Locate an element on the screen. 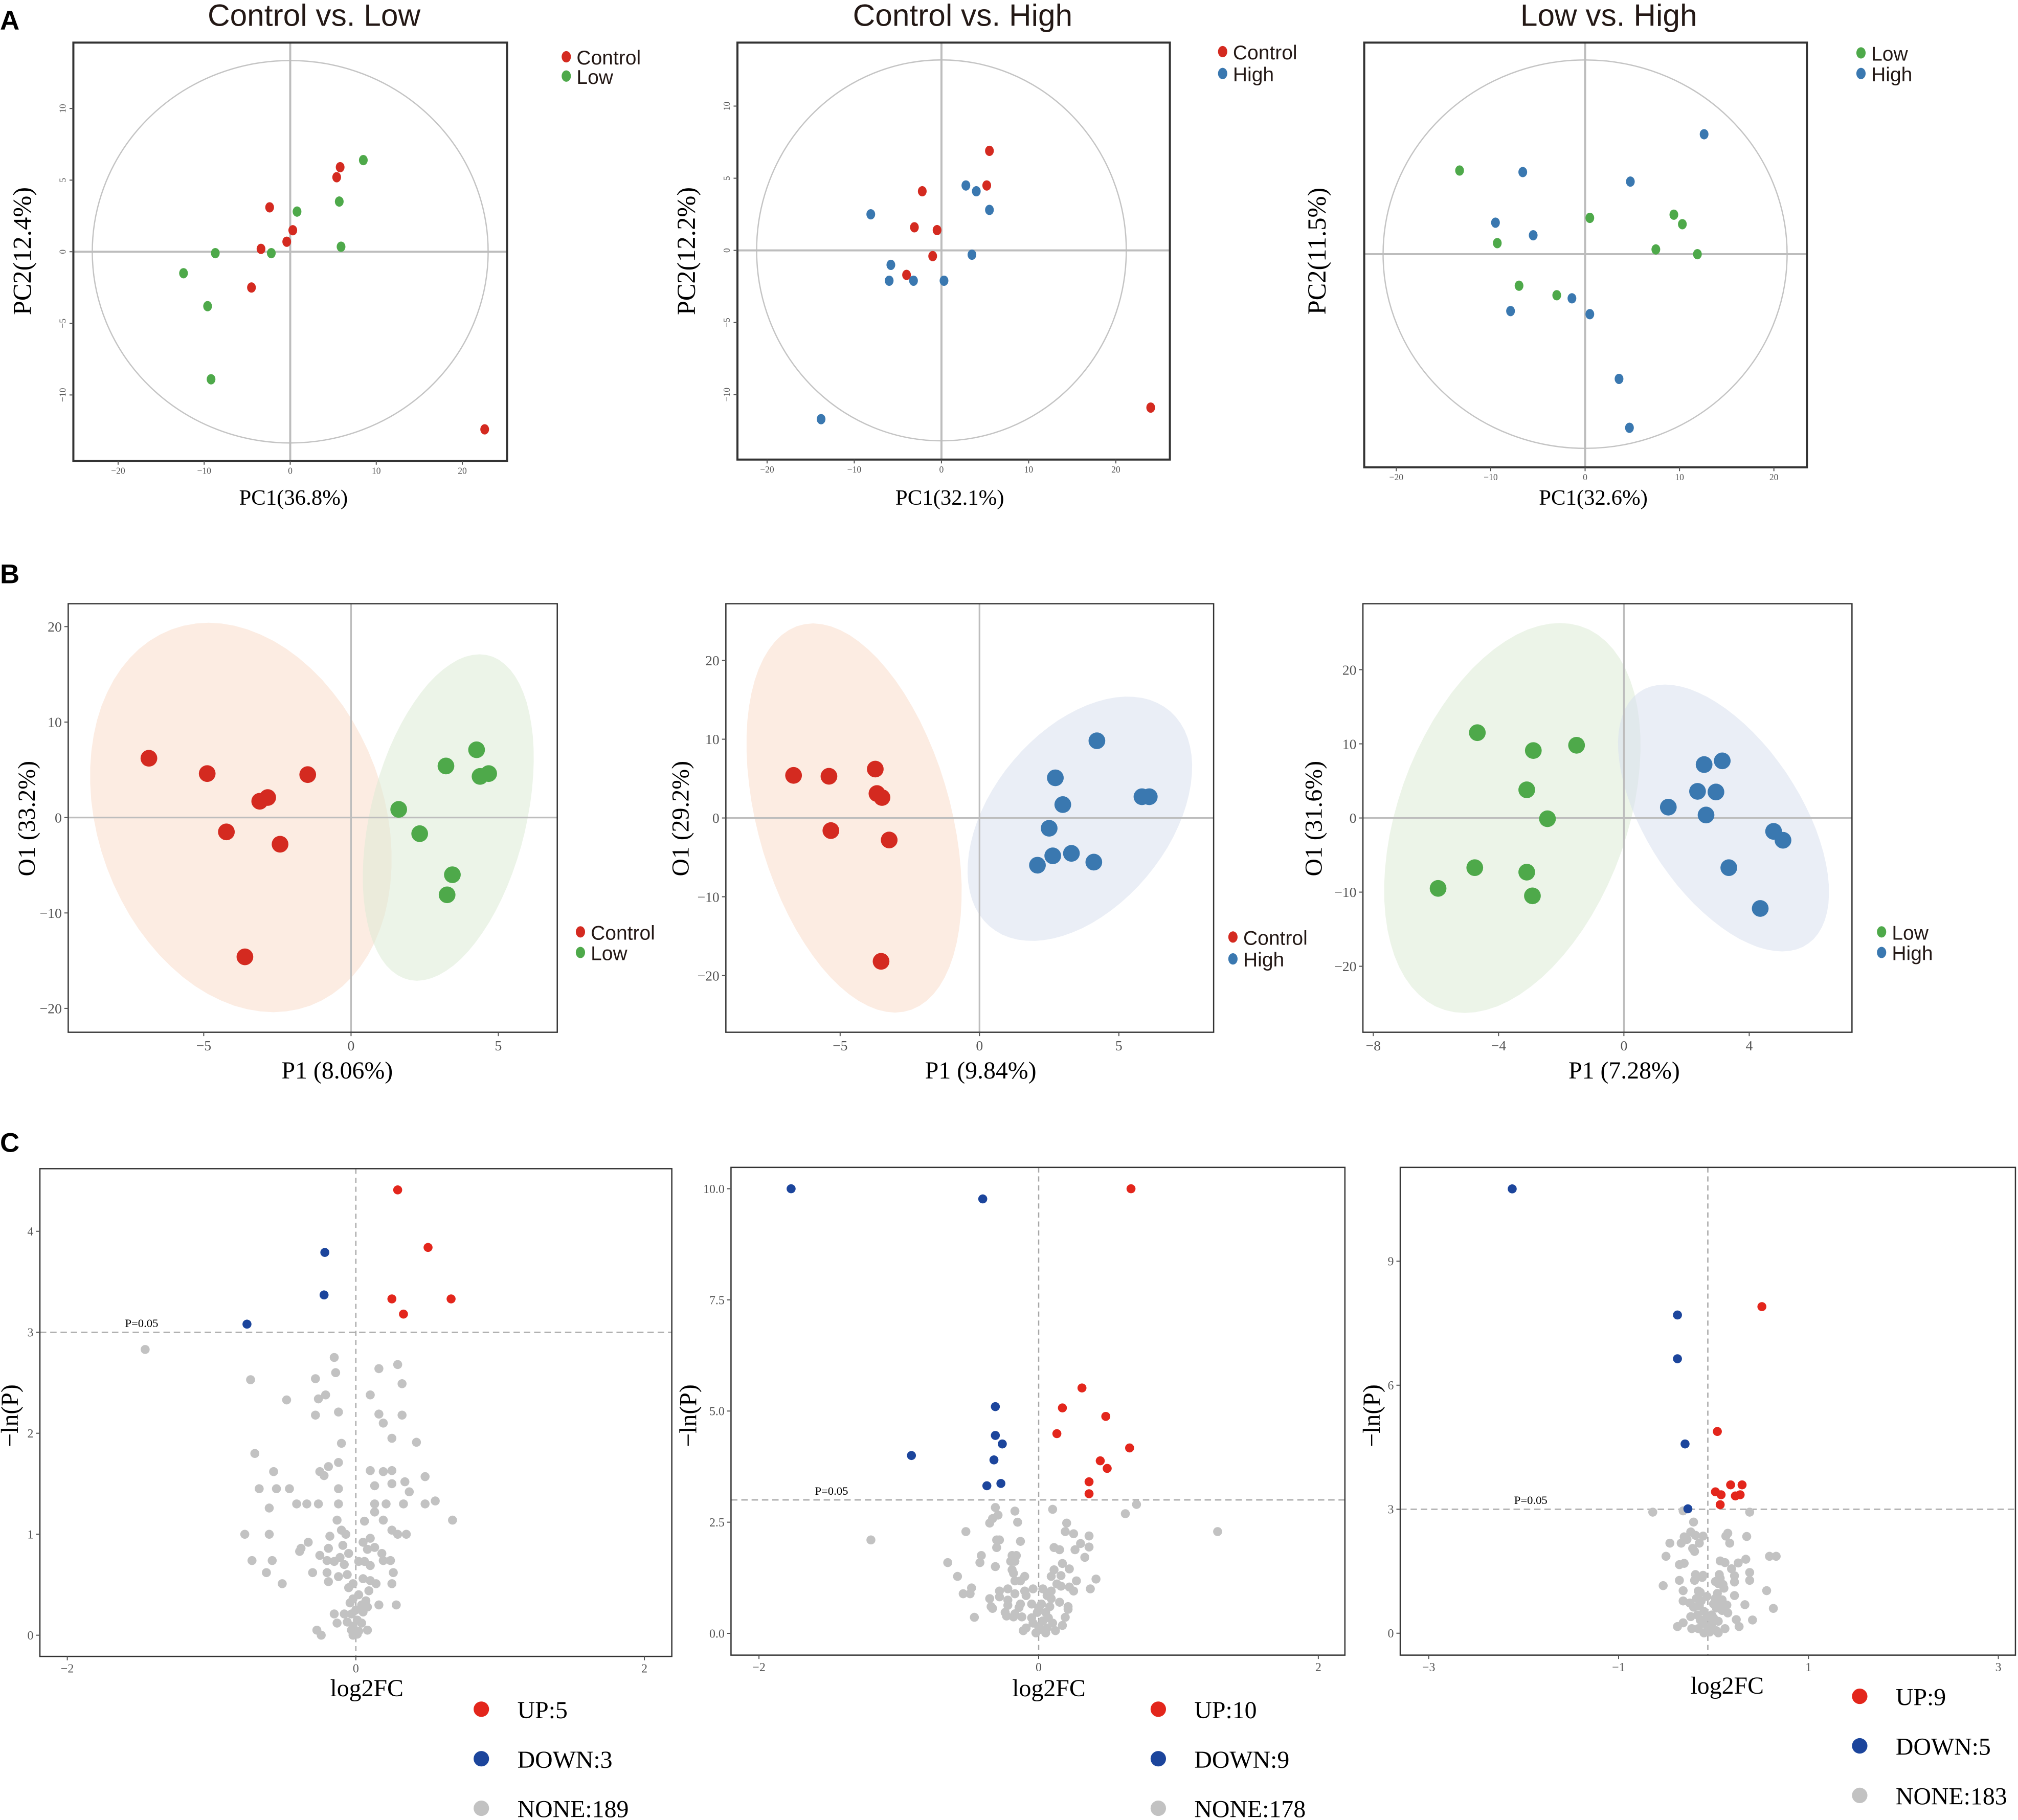 This screenshot has width=2018, height=1820. legend-label: UP:5 is located at coordinates (543, 1711).